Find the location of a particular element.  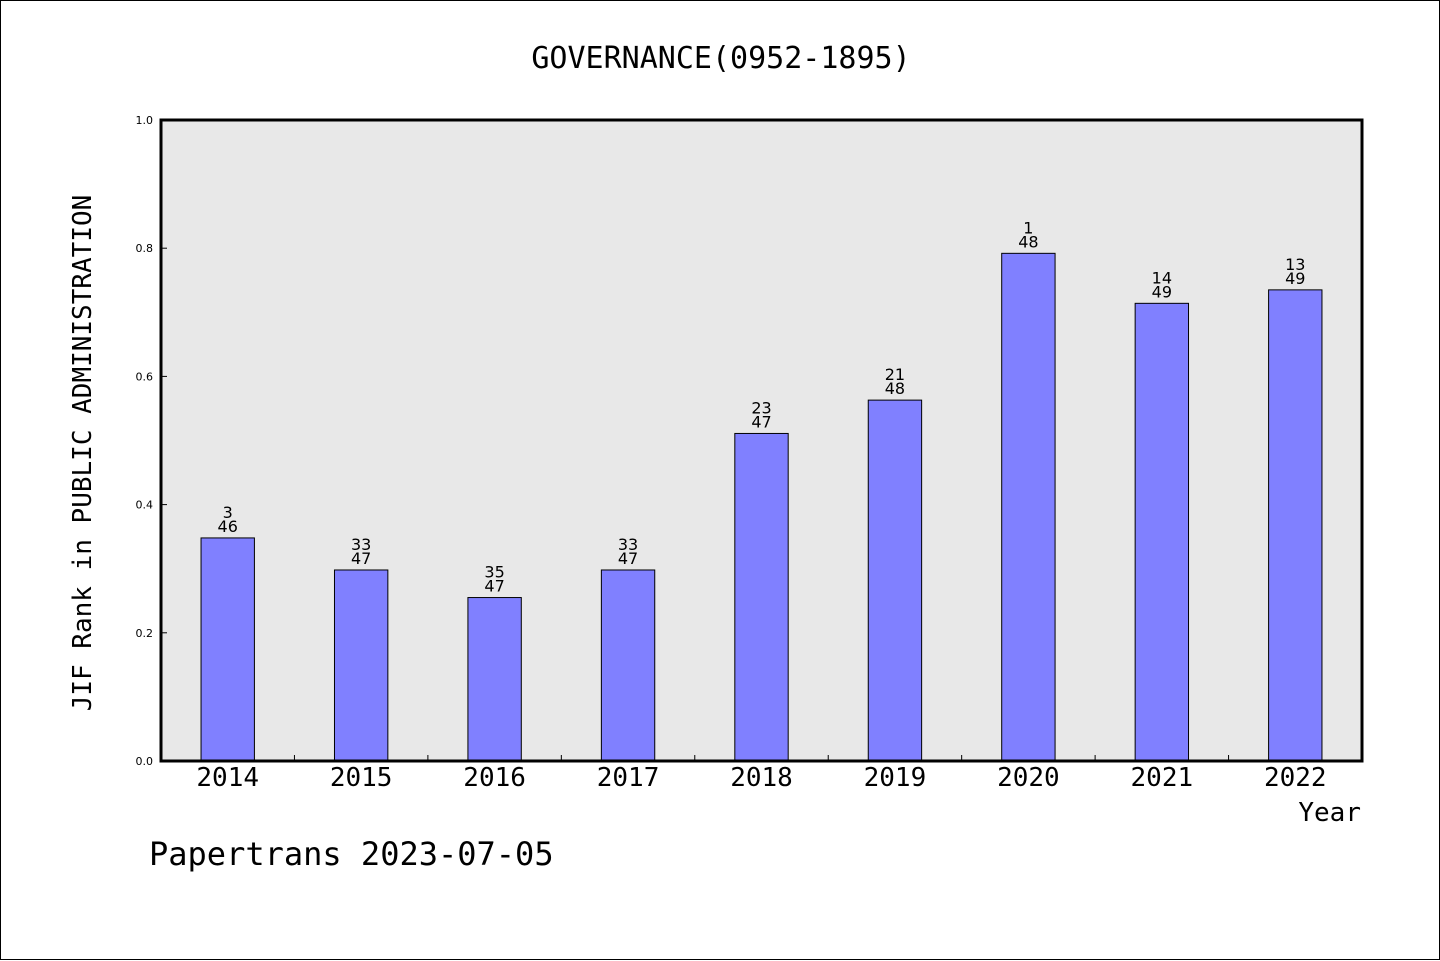

x-tick-label: 2017 is located at coordinates (628, 778).